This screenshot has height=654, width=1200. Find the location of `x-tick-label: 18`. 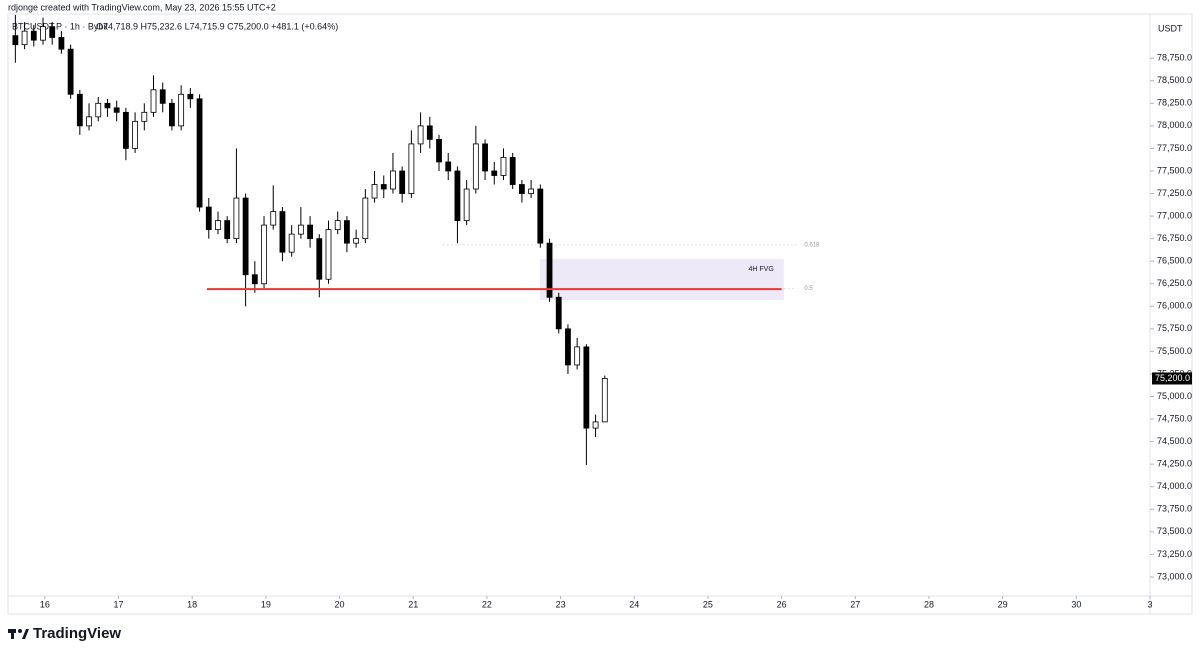

x-tick-label: 18 is located at coordinates (192, 604).